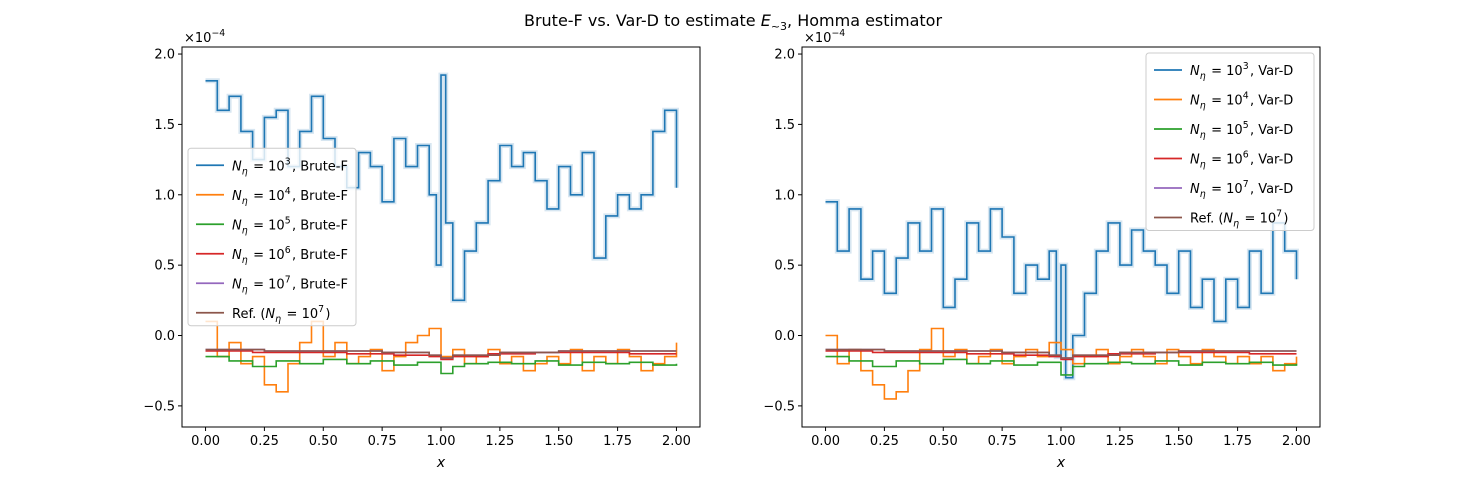  Describe the element at coordinates (290, 196) in the screenshot. I see `legend-entry: Nη = 104 , Brute-F` at that location.